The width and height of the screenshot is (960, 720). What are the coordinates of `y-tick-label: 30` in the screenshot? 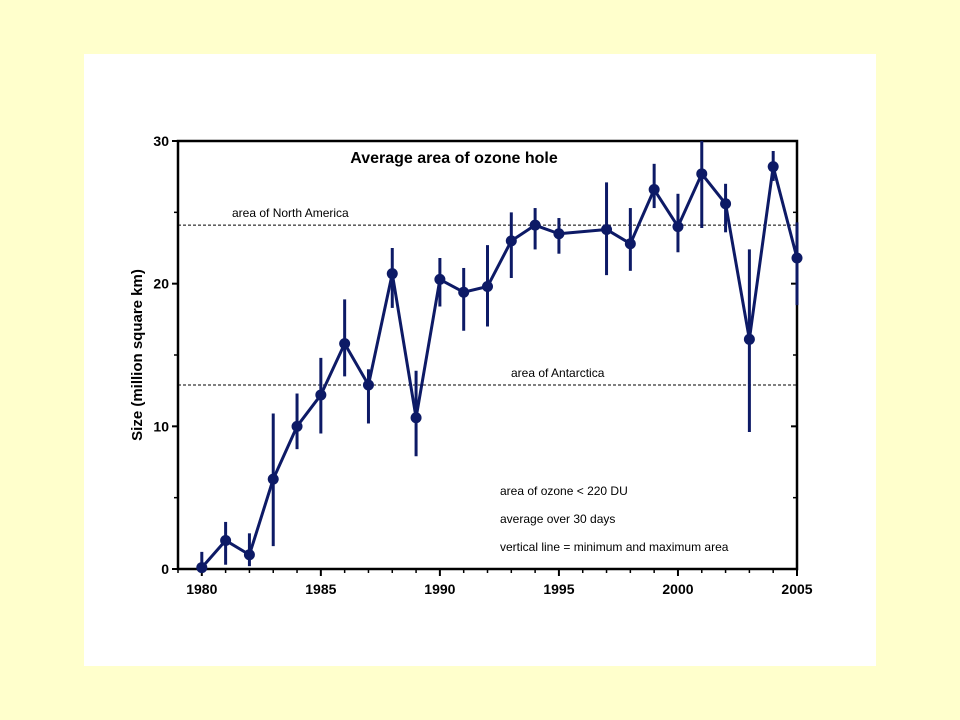 It's located at (161, 141).